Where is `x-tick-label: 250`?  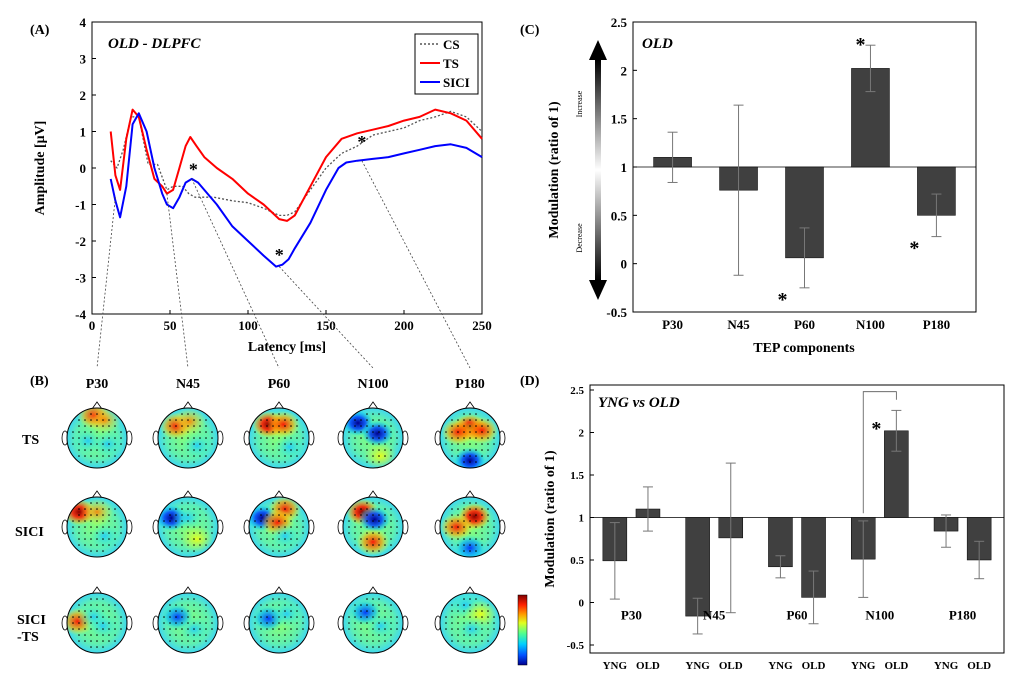 x-tick-label: 250 is located at coordinates (482, 325).